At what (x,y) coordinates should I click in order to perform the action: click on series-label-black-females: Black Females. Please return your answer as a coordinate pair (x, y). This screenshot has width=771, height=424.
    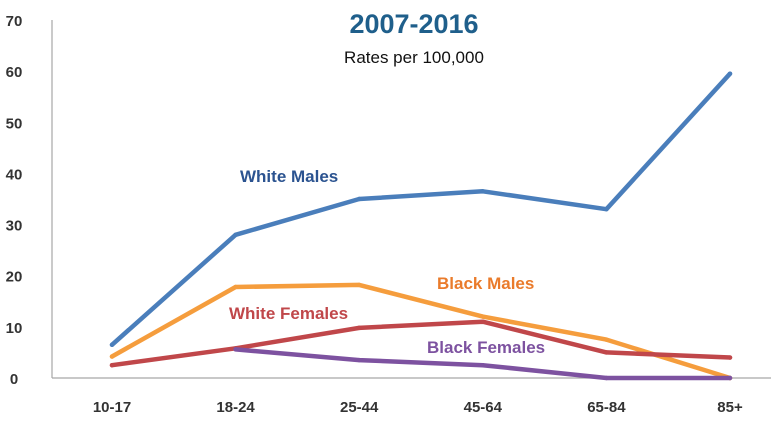
    Looking at the image, I should click on (486, 347).